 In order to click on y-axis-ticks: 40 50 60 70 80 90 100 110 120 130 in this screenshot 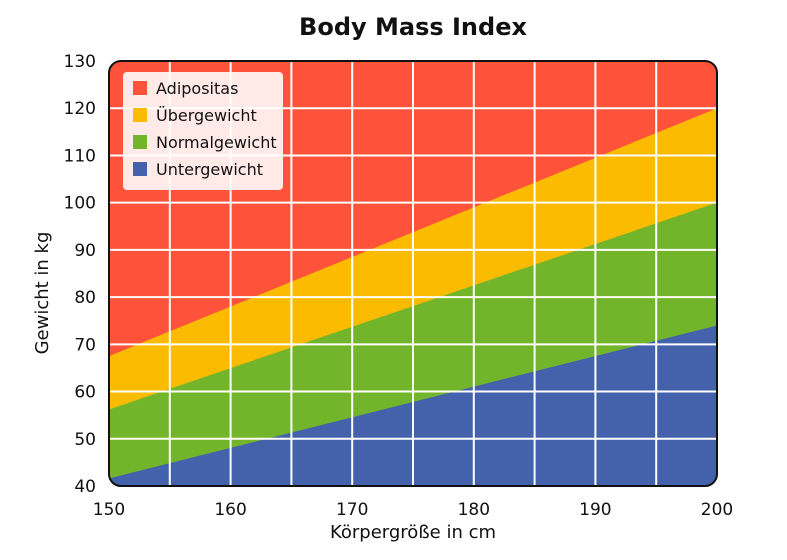, I will do `click(80, 274)`.